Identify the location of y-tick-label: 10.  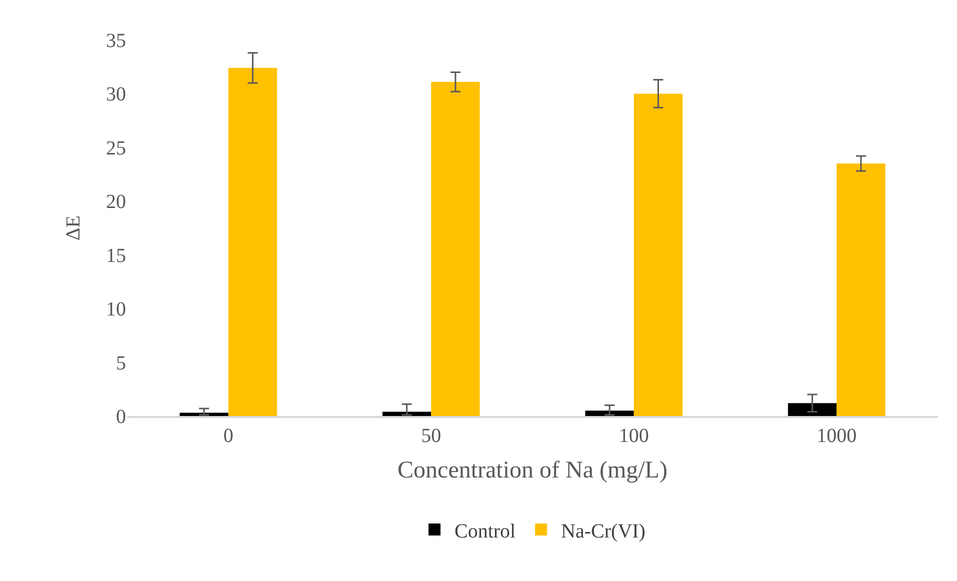
(116, 309).